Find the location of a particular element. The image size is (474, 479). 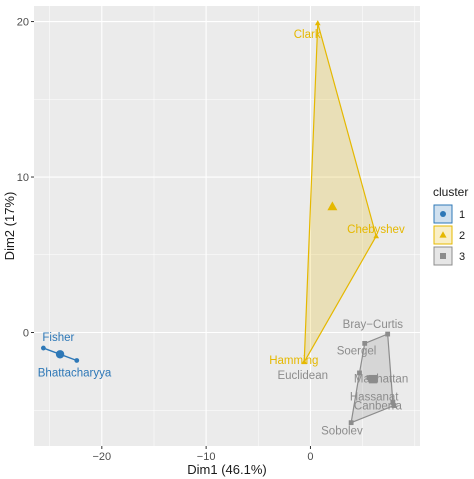

point-label-chebyshev: Chebyshev is located at coordinates (376, 230).